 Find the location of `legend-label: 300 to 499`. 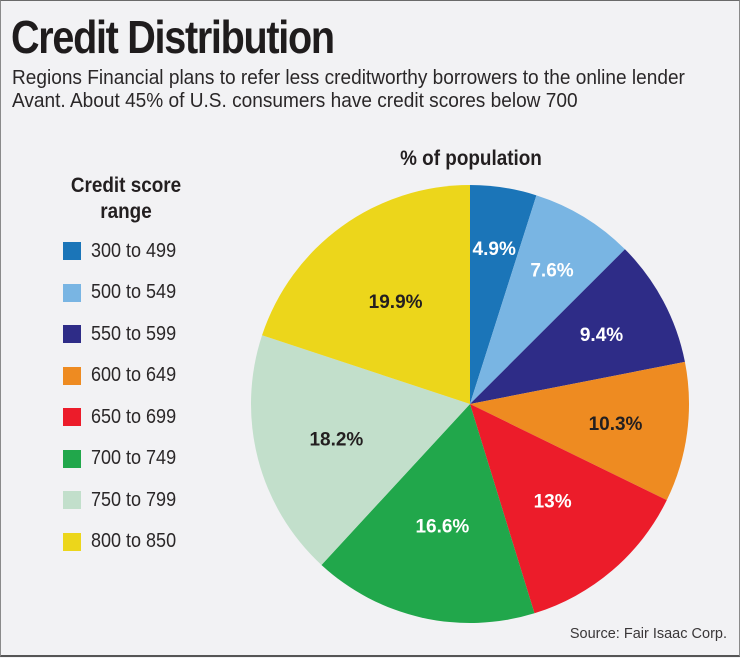

legend-label: 300 to 499 is located at coordinates (134, 250).